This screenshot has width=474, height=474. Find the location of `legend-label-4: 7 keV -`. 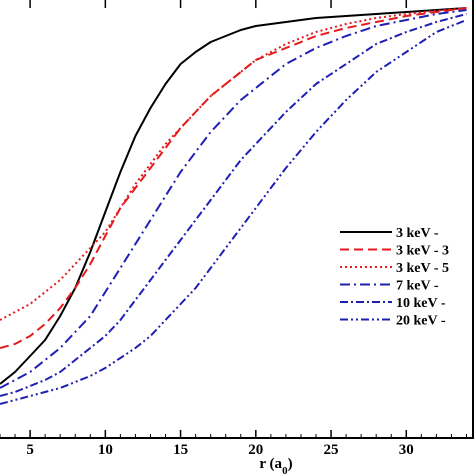

legend-label-4: 7 keV - is located at coordinates (417, 286).